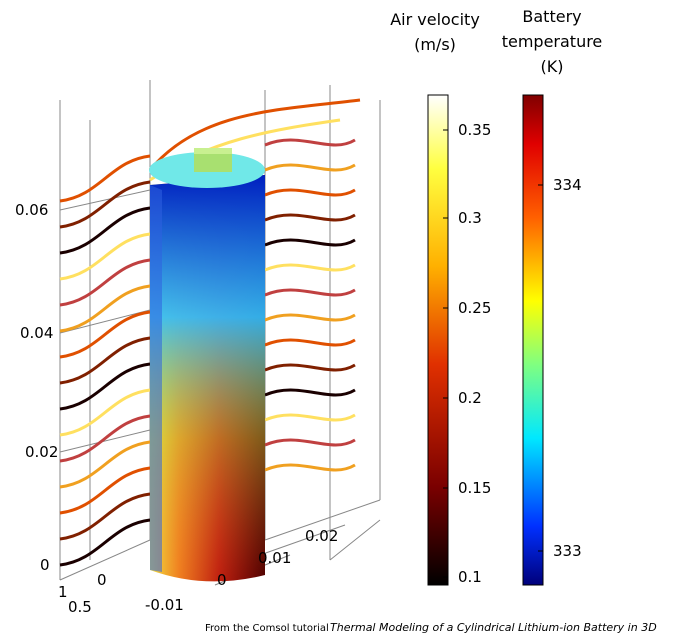 The image size is (675, 643). What do you see at coordinates (63, 592) in the screenshot?
I see `axis-tick-label: 1` at bounding box center [63, 592].